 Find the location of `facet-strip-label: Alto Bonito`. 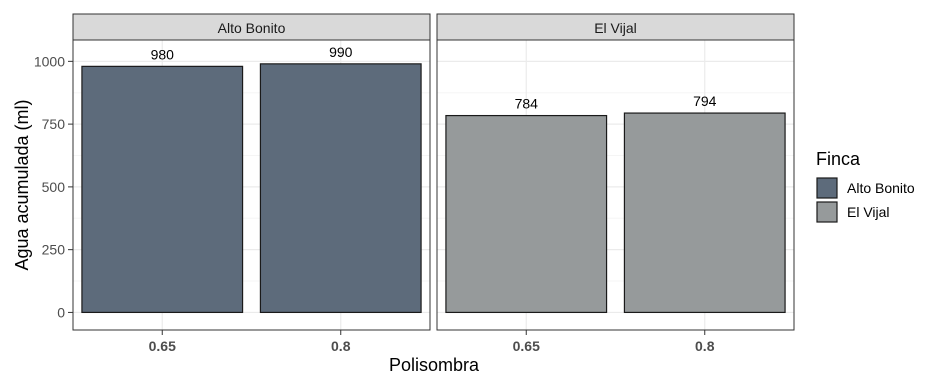

facet-strip-label: Alto Bonito is located at coordinates (252, 28).